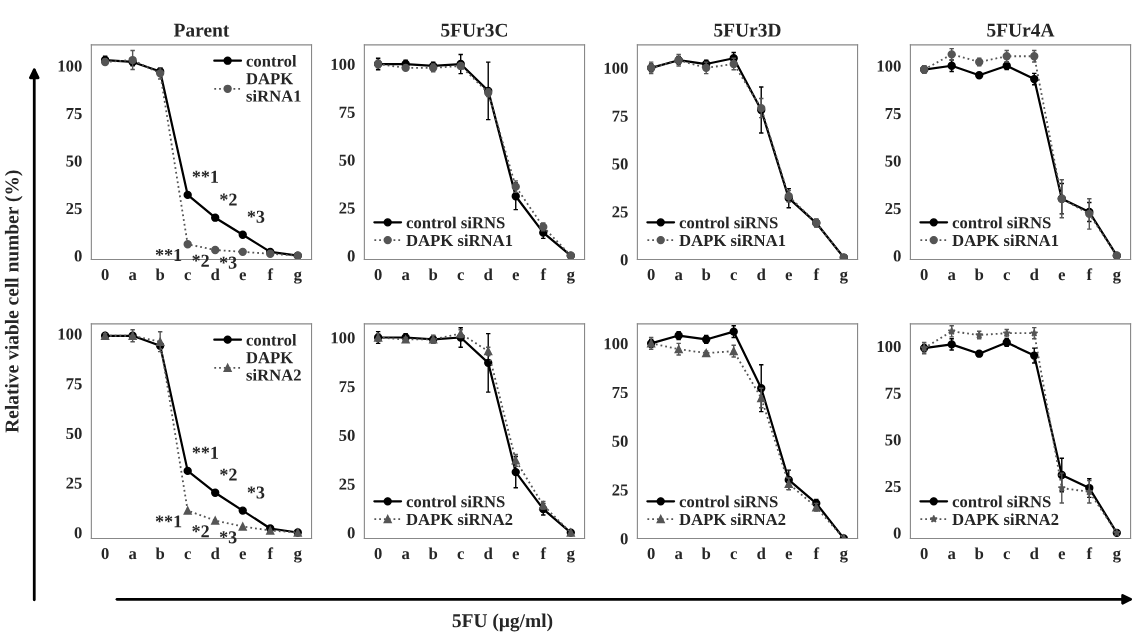 This screenshot has height=641, width=1142. Describe the element at coordinates (747, 30) in the screenshot. I see `chart-title: 5FUr3D` at that location.